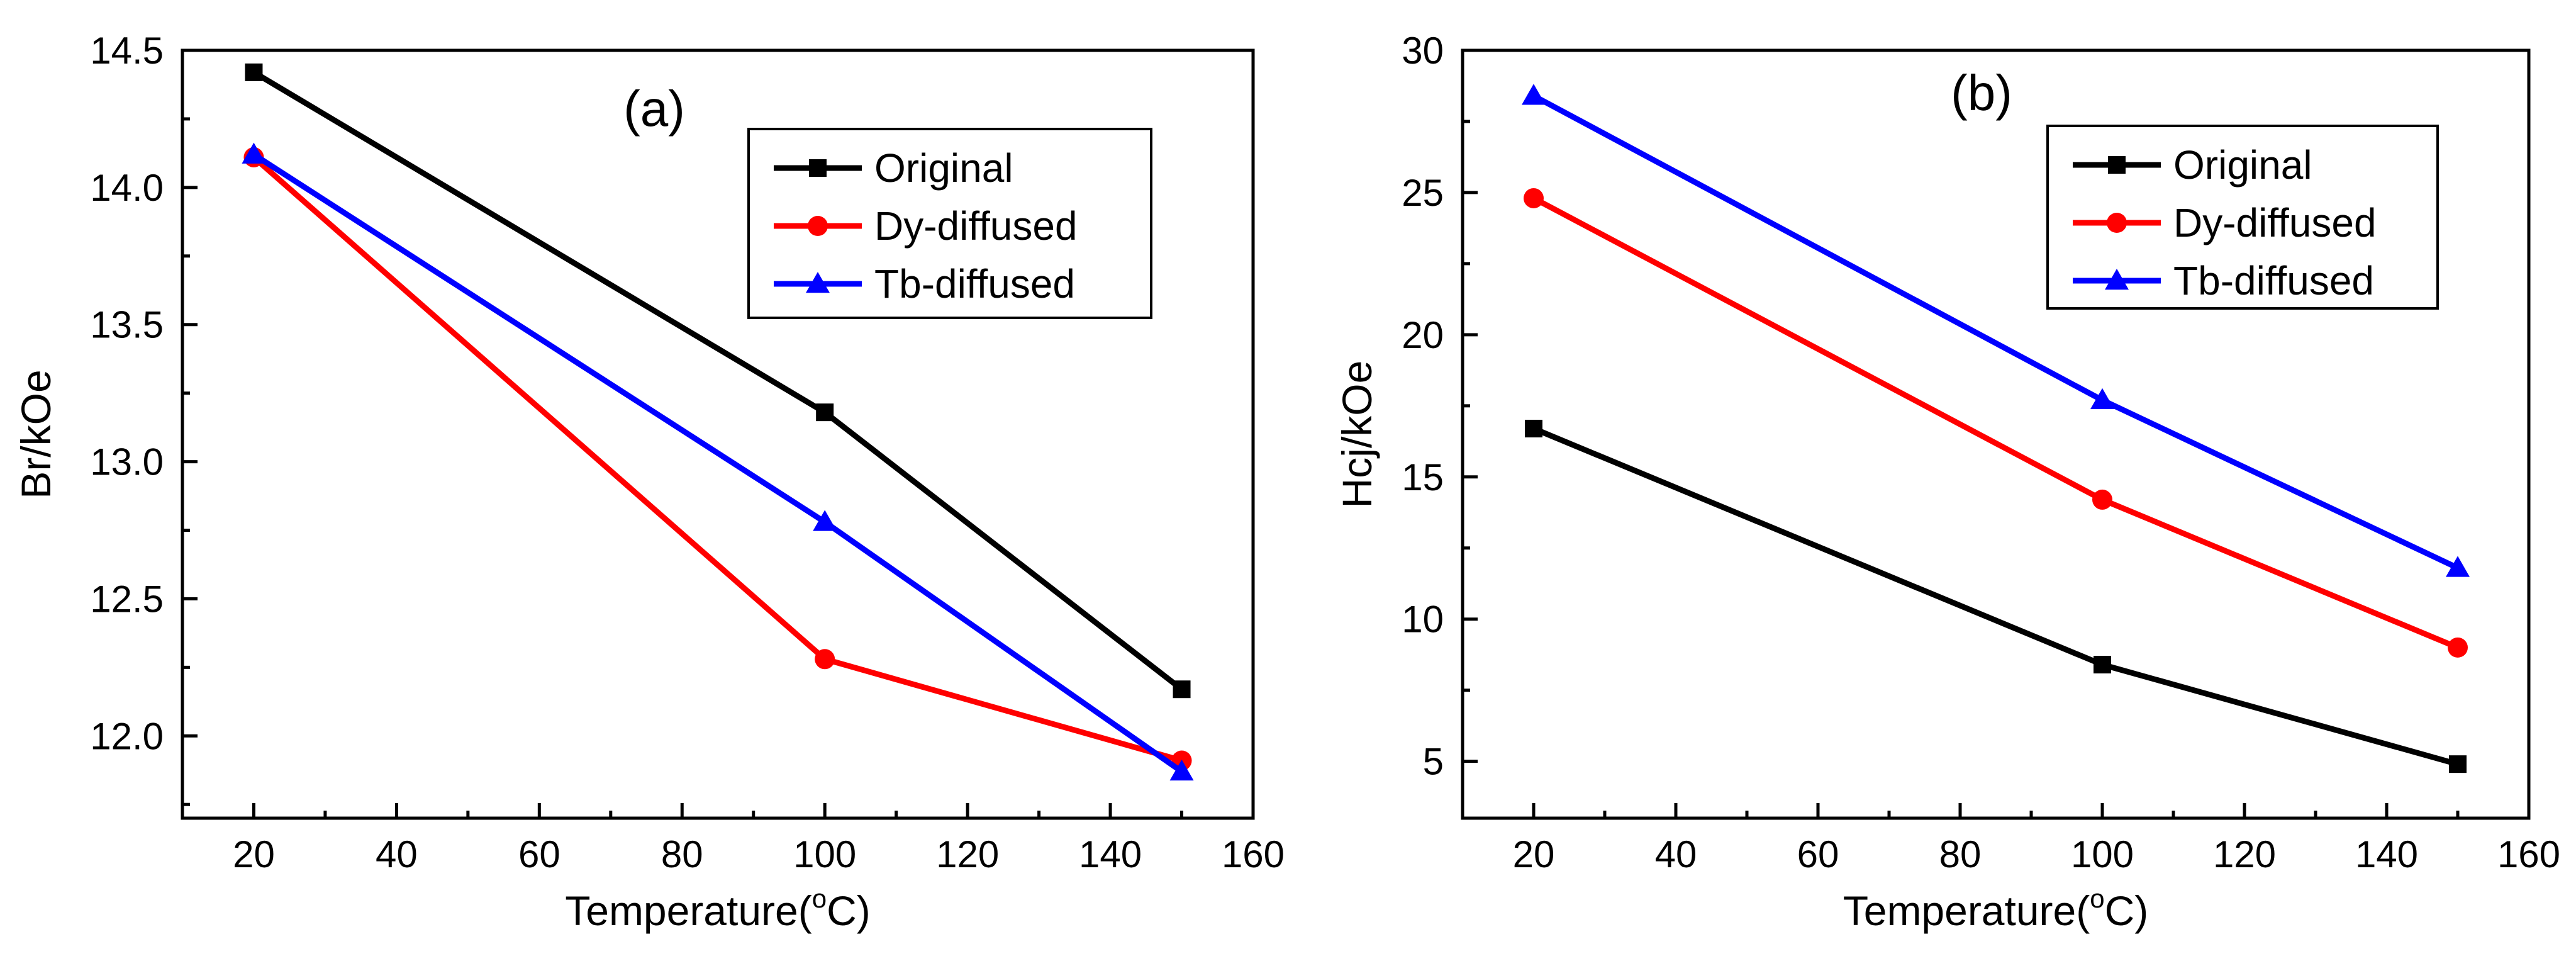 Image resolution: width=2576 pixels, height=973 pixels. What do you see at coordinates (1423, 193) in the screenshot?
I see `y-tick-label: 25` at bounding box center [1423, 193].